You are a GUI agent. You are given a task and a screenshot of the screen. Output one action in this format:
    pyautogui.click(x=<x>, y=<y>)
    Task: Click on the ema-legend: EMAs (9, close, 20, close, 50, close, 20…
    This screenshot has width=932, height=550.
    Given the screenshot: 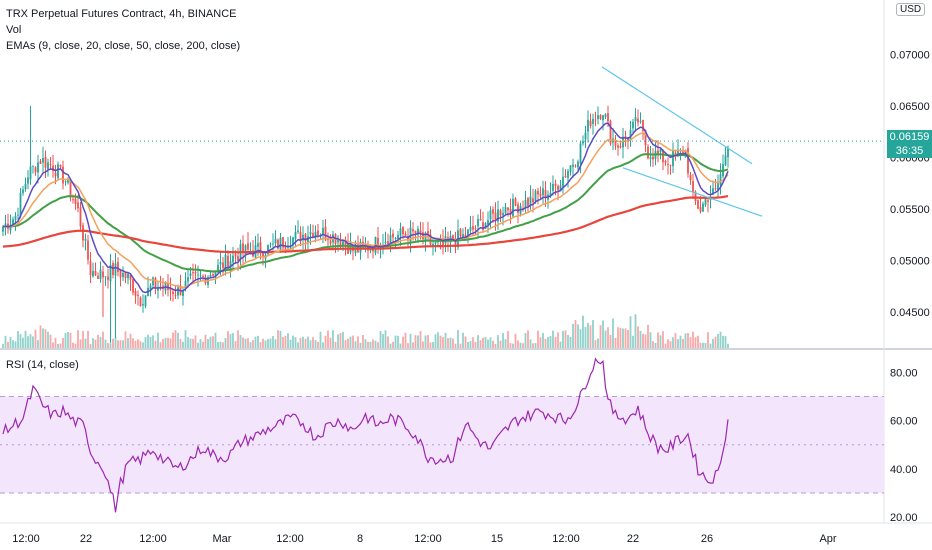 What is the action you would take?
    pyautogui.click(x=123, y=46)
    